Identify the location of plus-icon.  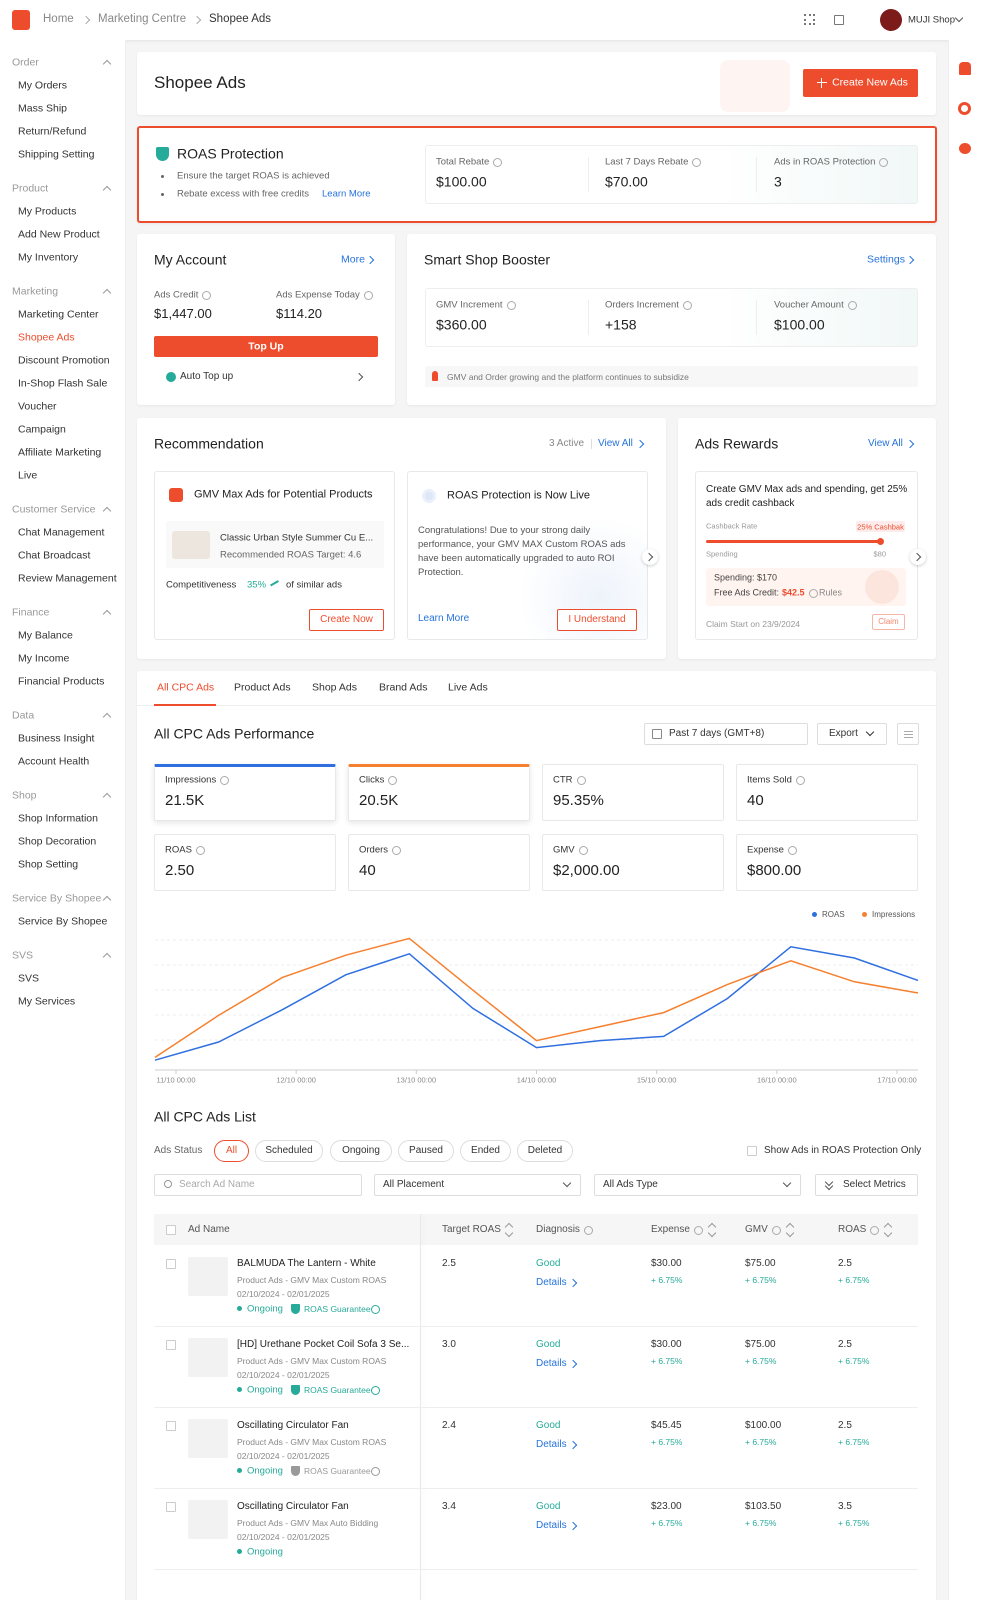
(822, 83).